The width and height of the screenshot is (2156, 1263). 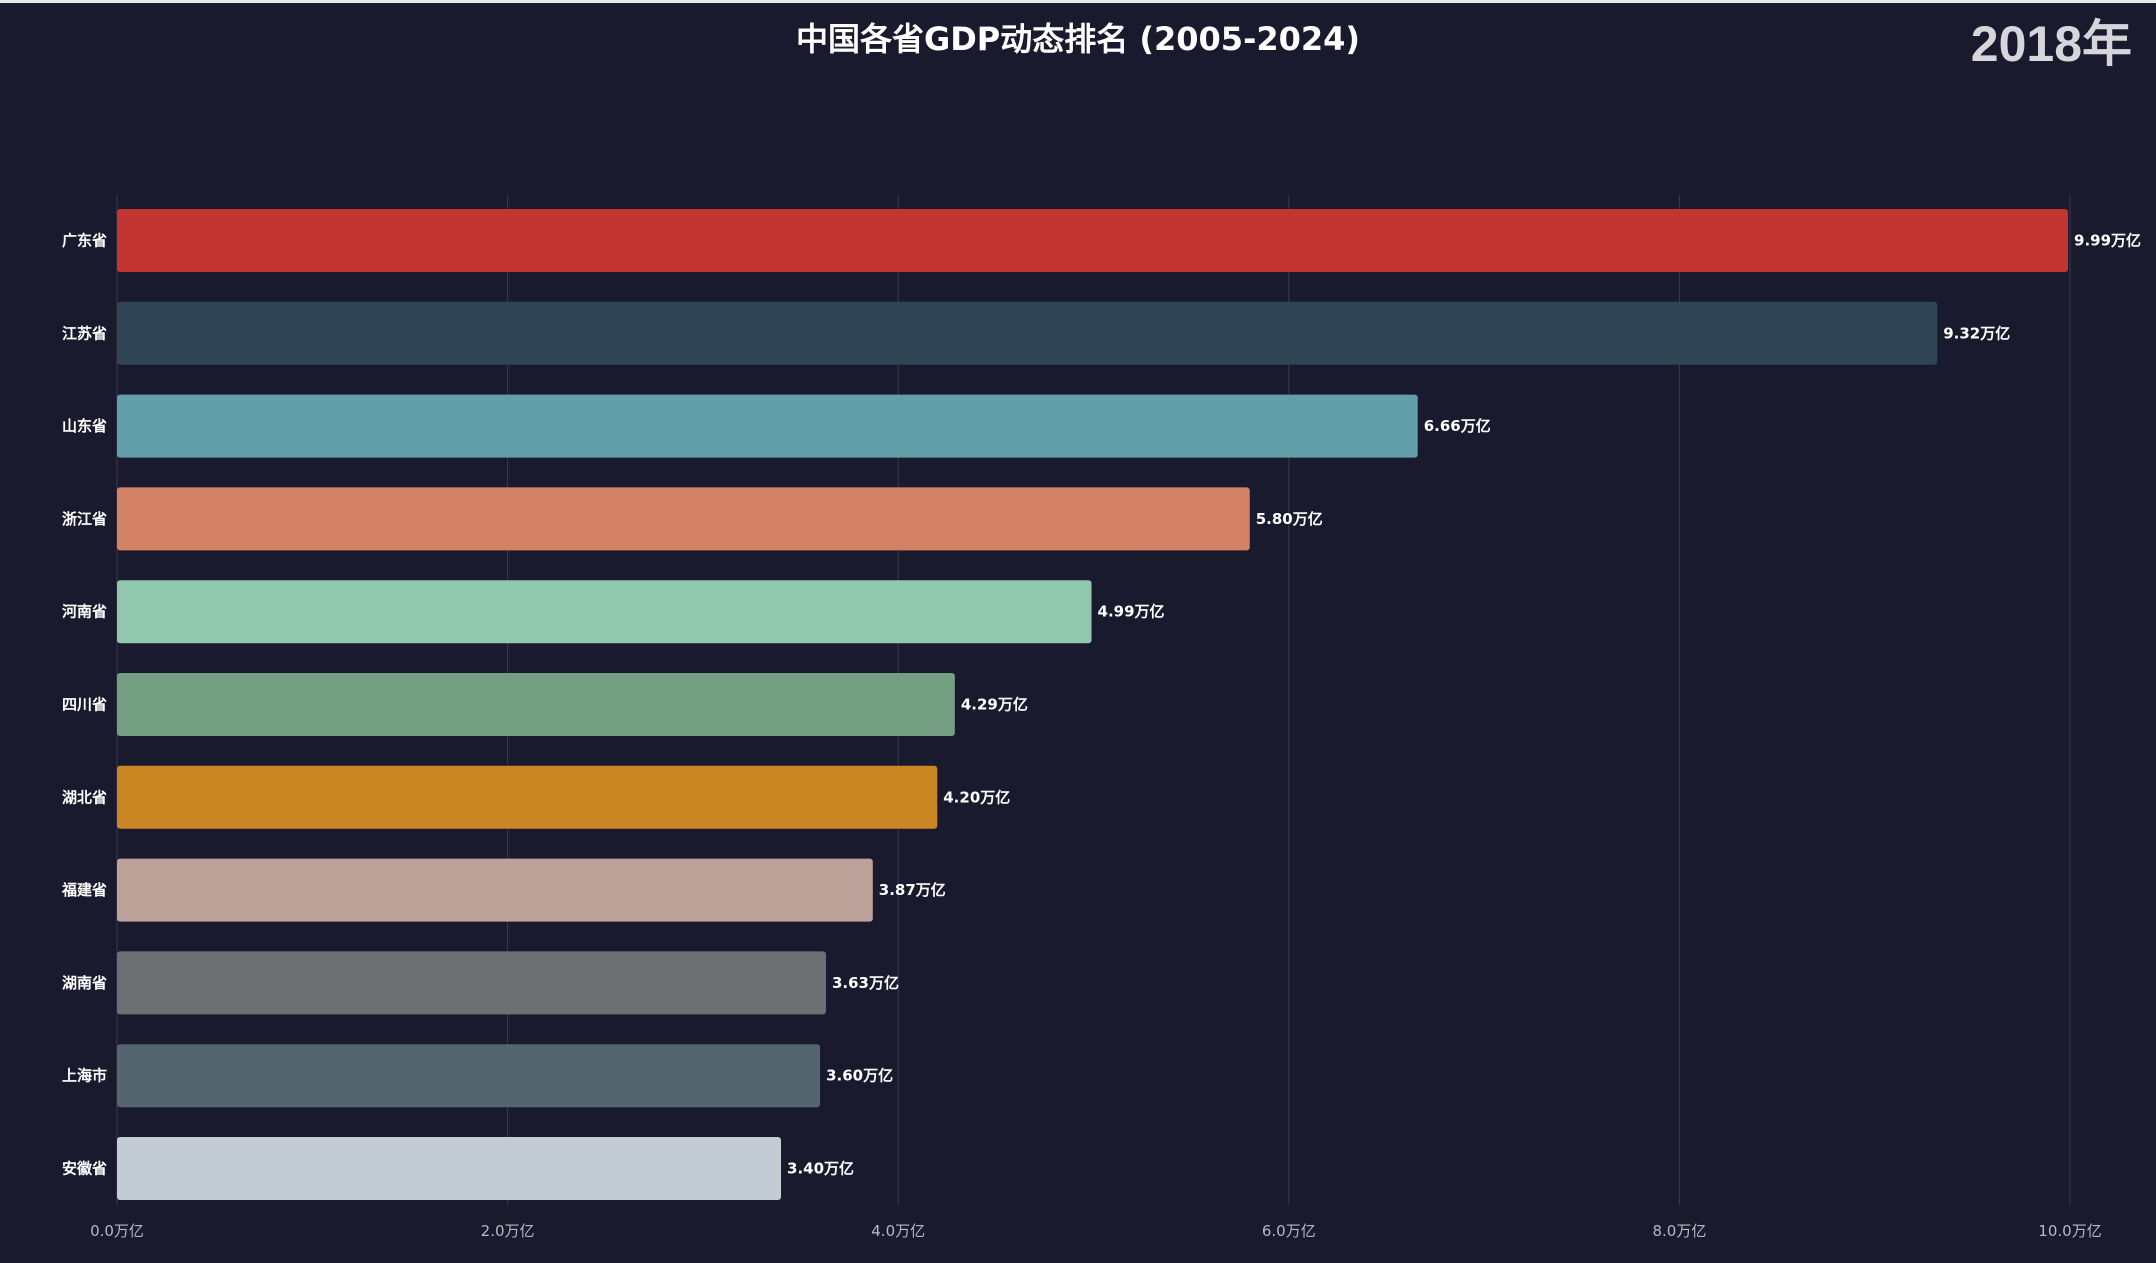 What do you see at coordinates (84, 1076) in the screenshot?
I see `category-label: 上海市` at bounding box center [84, 1076].